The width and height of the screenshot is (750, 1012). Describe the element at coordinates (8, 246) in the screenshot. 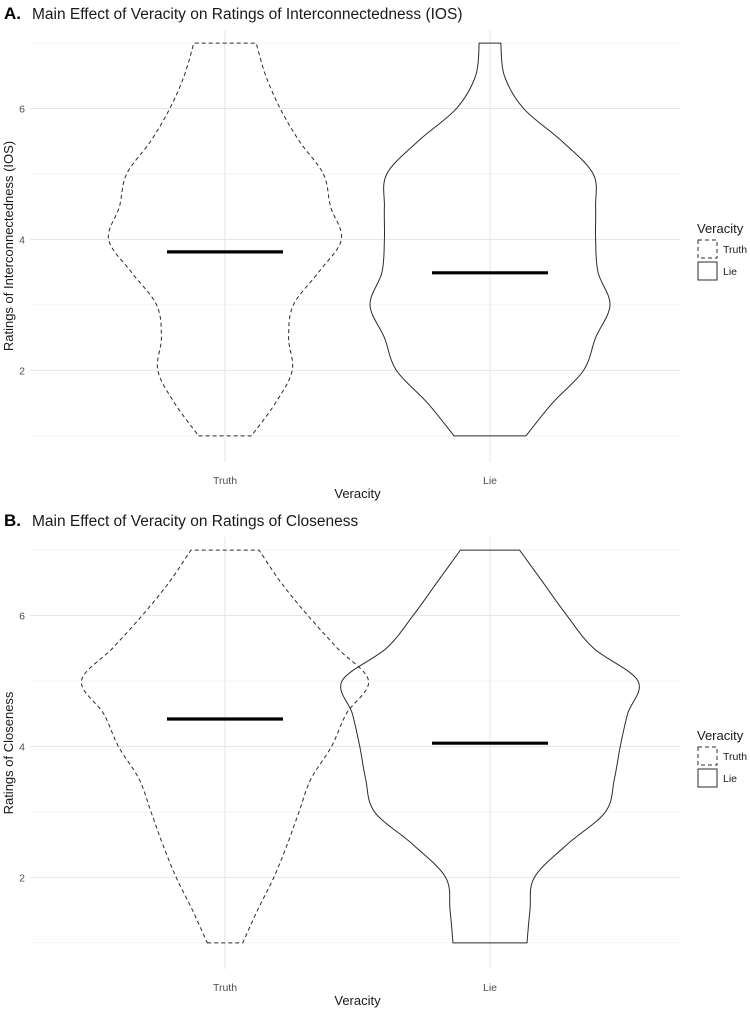

I see `y-axis-title: Ratings of Interconnectedness (IOS)` at that location.